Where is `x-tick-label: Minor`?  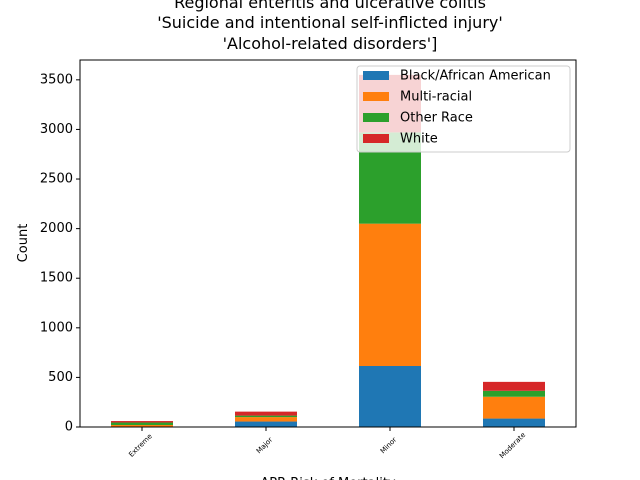
x-tick-label: Minor is located at coordinates (389, 446).